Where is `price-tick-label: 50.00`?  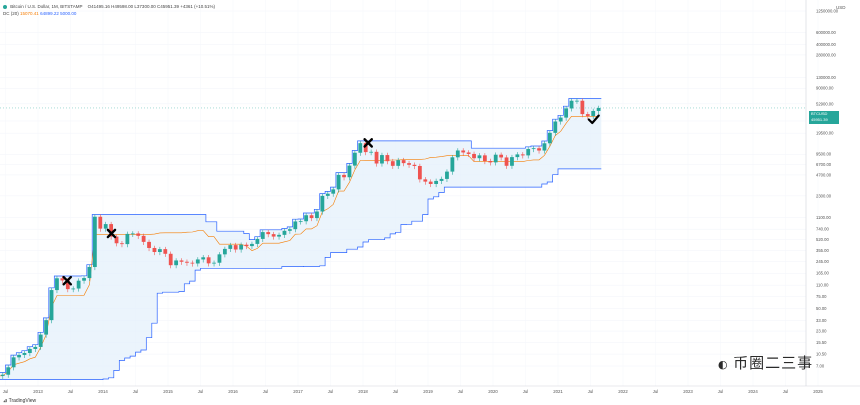 price-tick-label: 50.00 is located at coordinates (821, 308).